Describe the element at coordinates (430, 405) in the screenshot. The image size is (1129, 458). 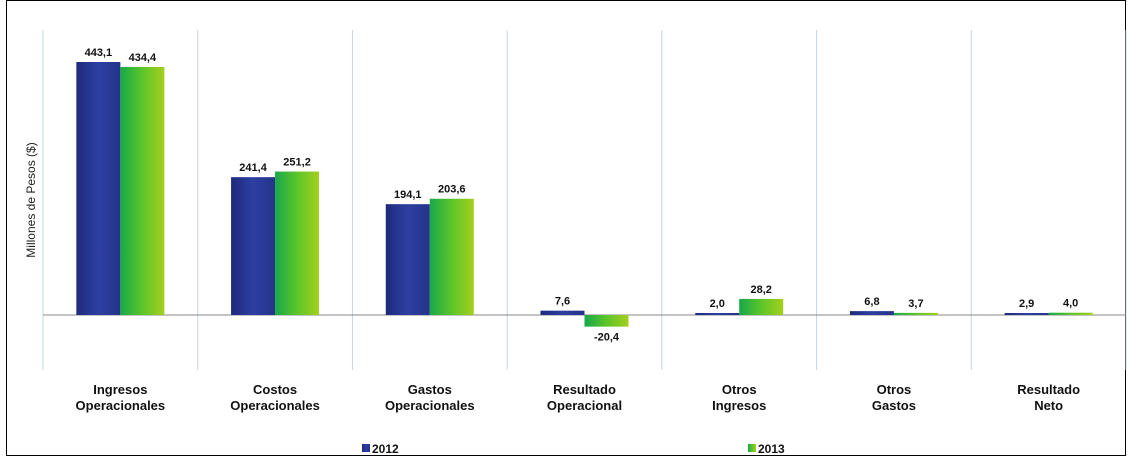
I see `category-label-2-1: Operacionales` at that location.